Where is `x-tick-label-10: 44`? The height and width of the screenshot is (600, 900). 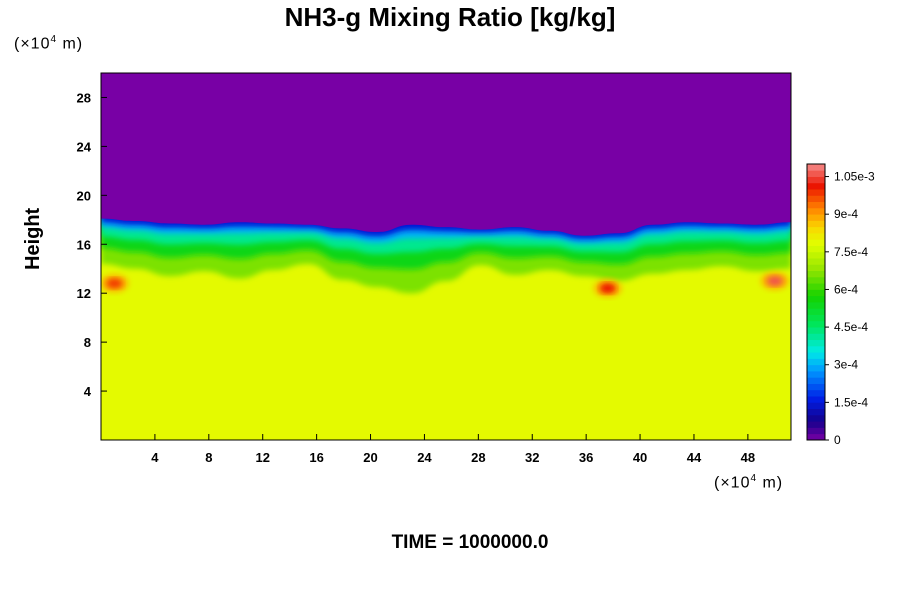 x-tick-label-10: 44 is located at coordinates (694, 457).